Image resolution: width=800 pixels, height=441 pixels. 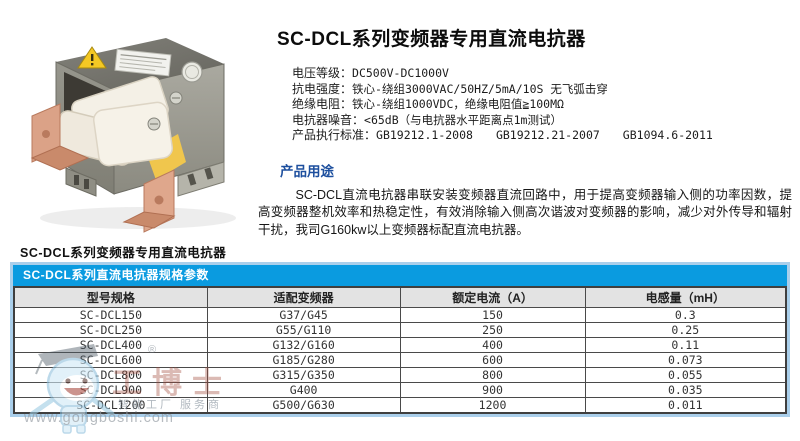 What do you see at coordinates (492, 390) in the screenshot?
I see `cell-current: 900` at bounding box center [492, 390].